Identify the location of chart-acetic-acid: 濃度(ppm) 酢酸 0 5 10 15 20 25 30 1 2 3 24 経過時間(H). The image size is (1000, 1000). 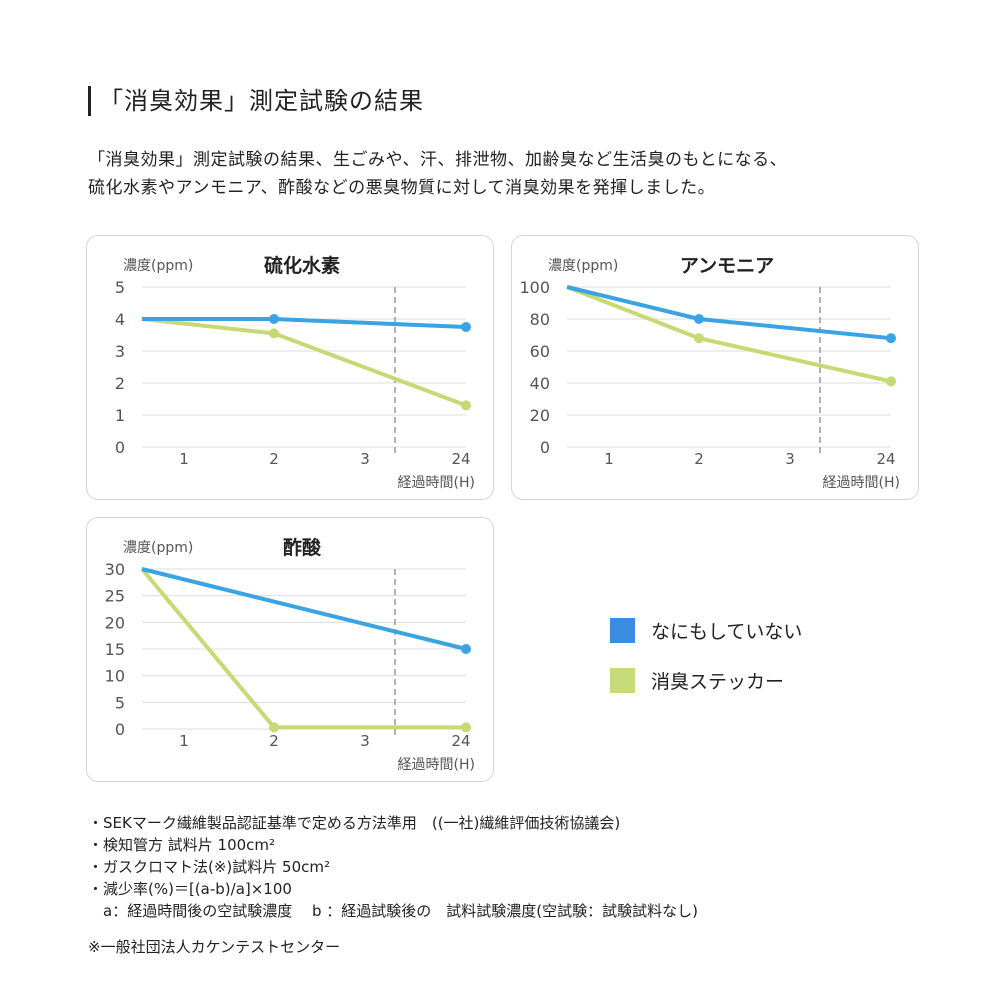
(290, 649).